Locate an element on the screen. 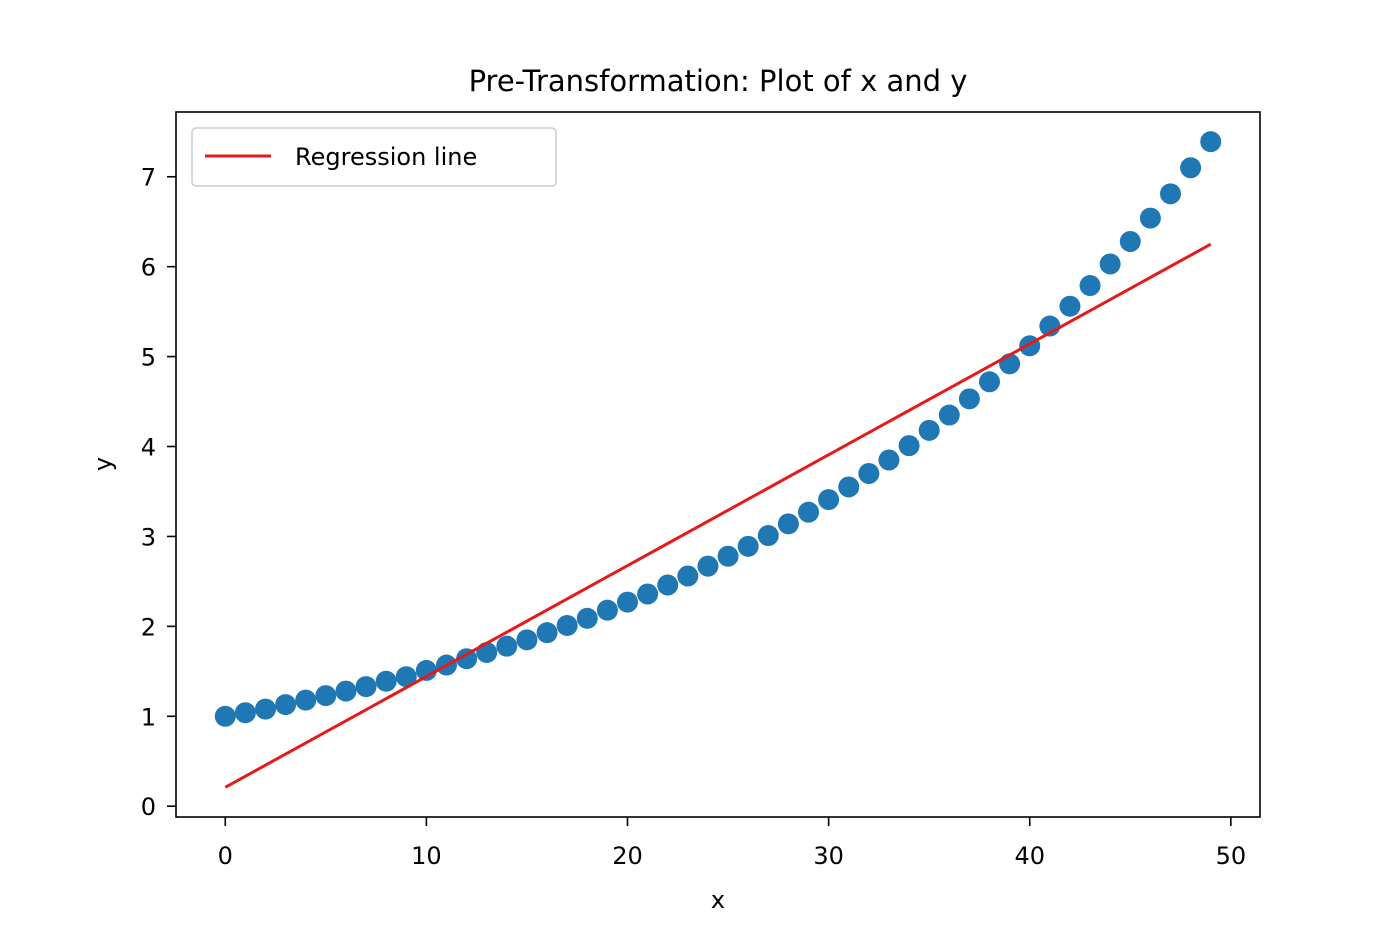 This screenshot has height=933, width=1400. x-tick-label: 10 is located at coordinates (426, 856).